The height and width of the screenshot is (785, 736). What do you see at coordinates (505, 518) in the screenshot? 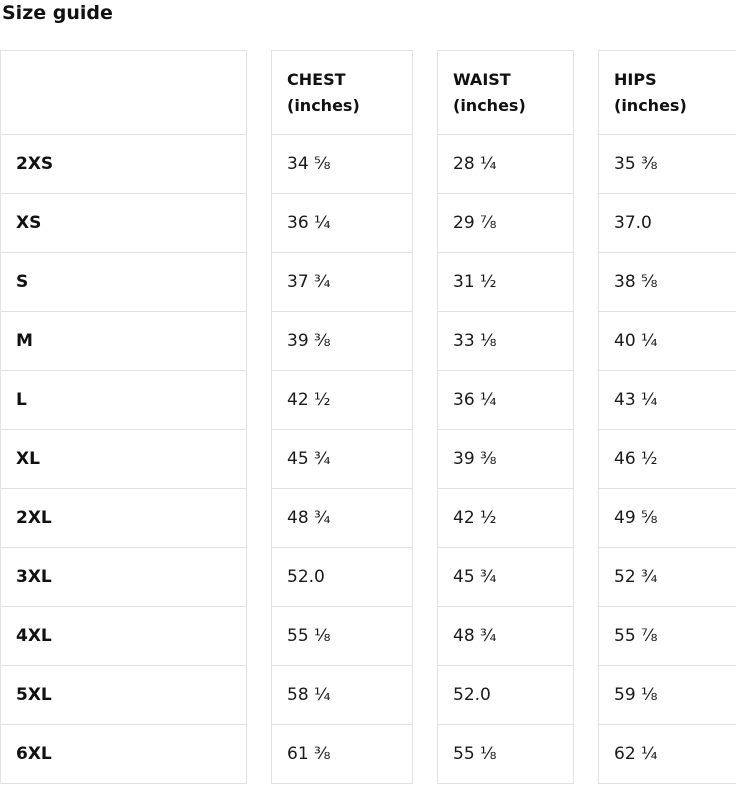
I see `waist-value: 42 ½` at bounding box center [505, 518].